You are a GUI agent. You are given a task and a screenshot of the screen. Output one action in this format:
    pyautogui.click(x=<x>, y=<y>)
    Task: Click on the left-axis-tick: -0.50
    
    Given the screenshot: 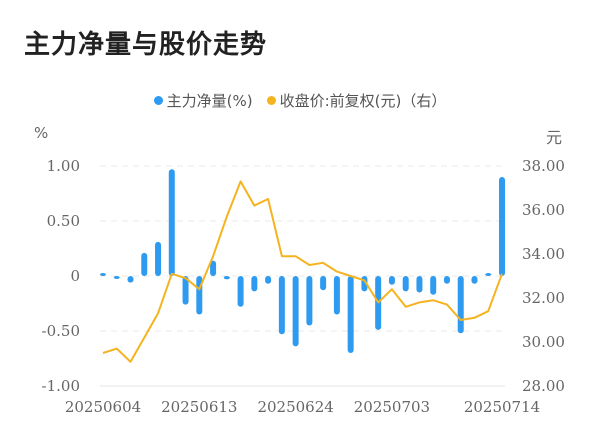 What is the action you would take?
    pyautogui.click(x=61, y=331)
    